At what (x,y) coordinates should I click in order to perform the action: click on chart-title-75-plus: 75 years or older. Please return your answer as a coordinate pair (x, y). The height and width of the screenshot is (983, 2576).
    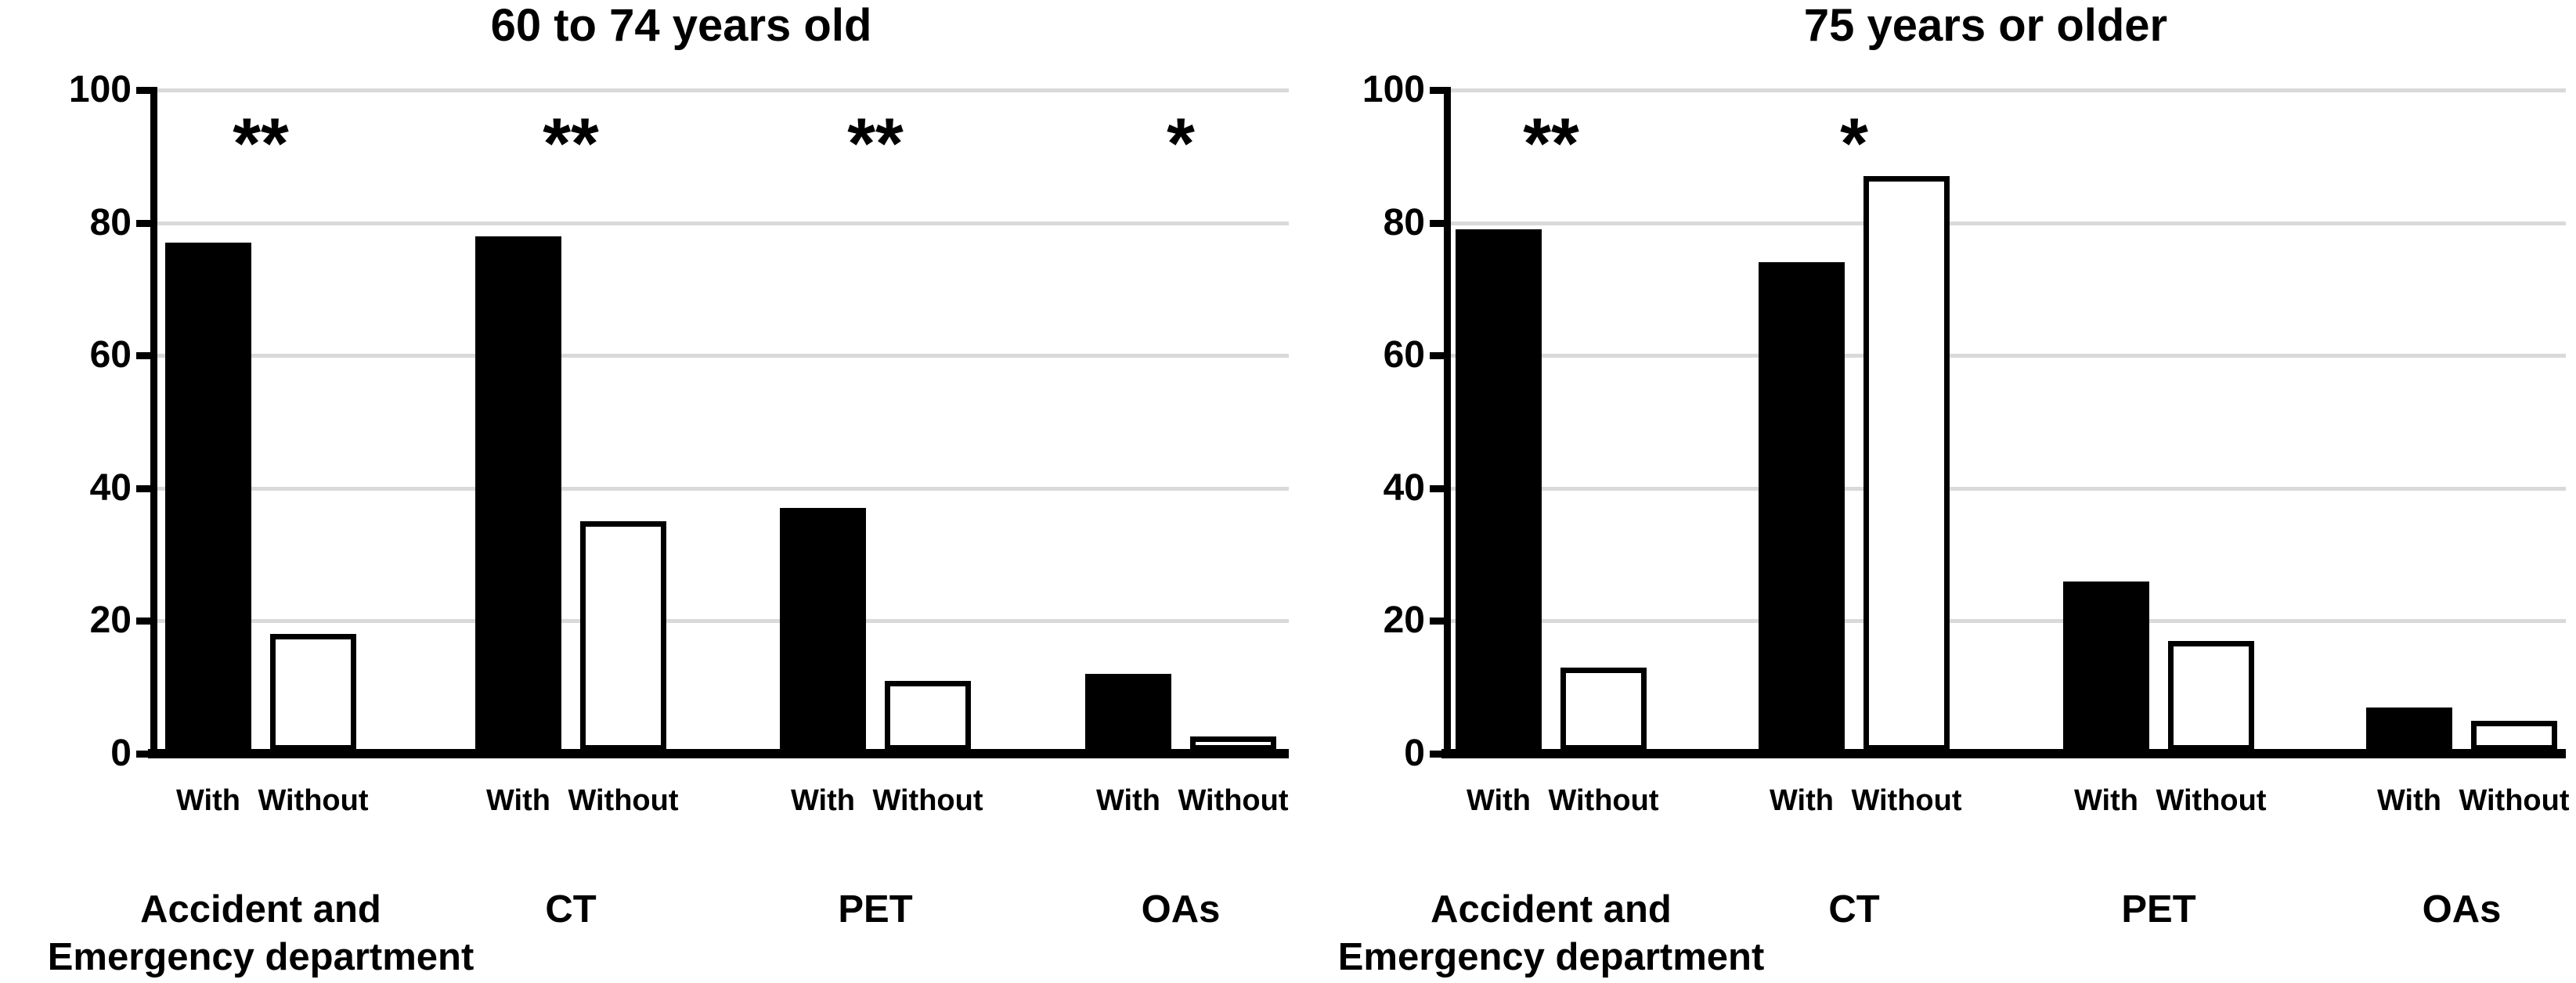
    Looking at the image, I should click on (1985, 25).